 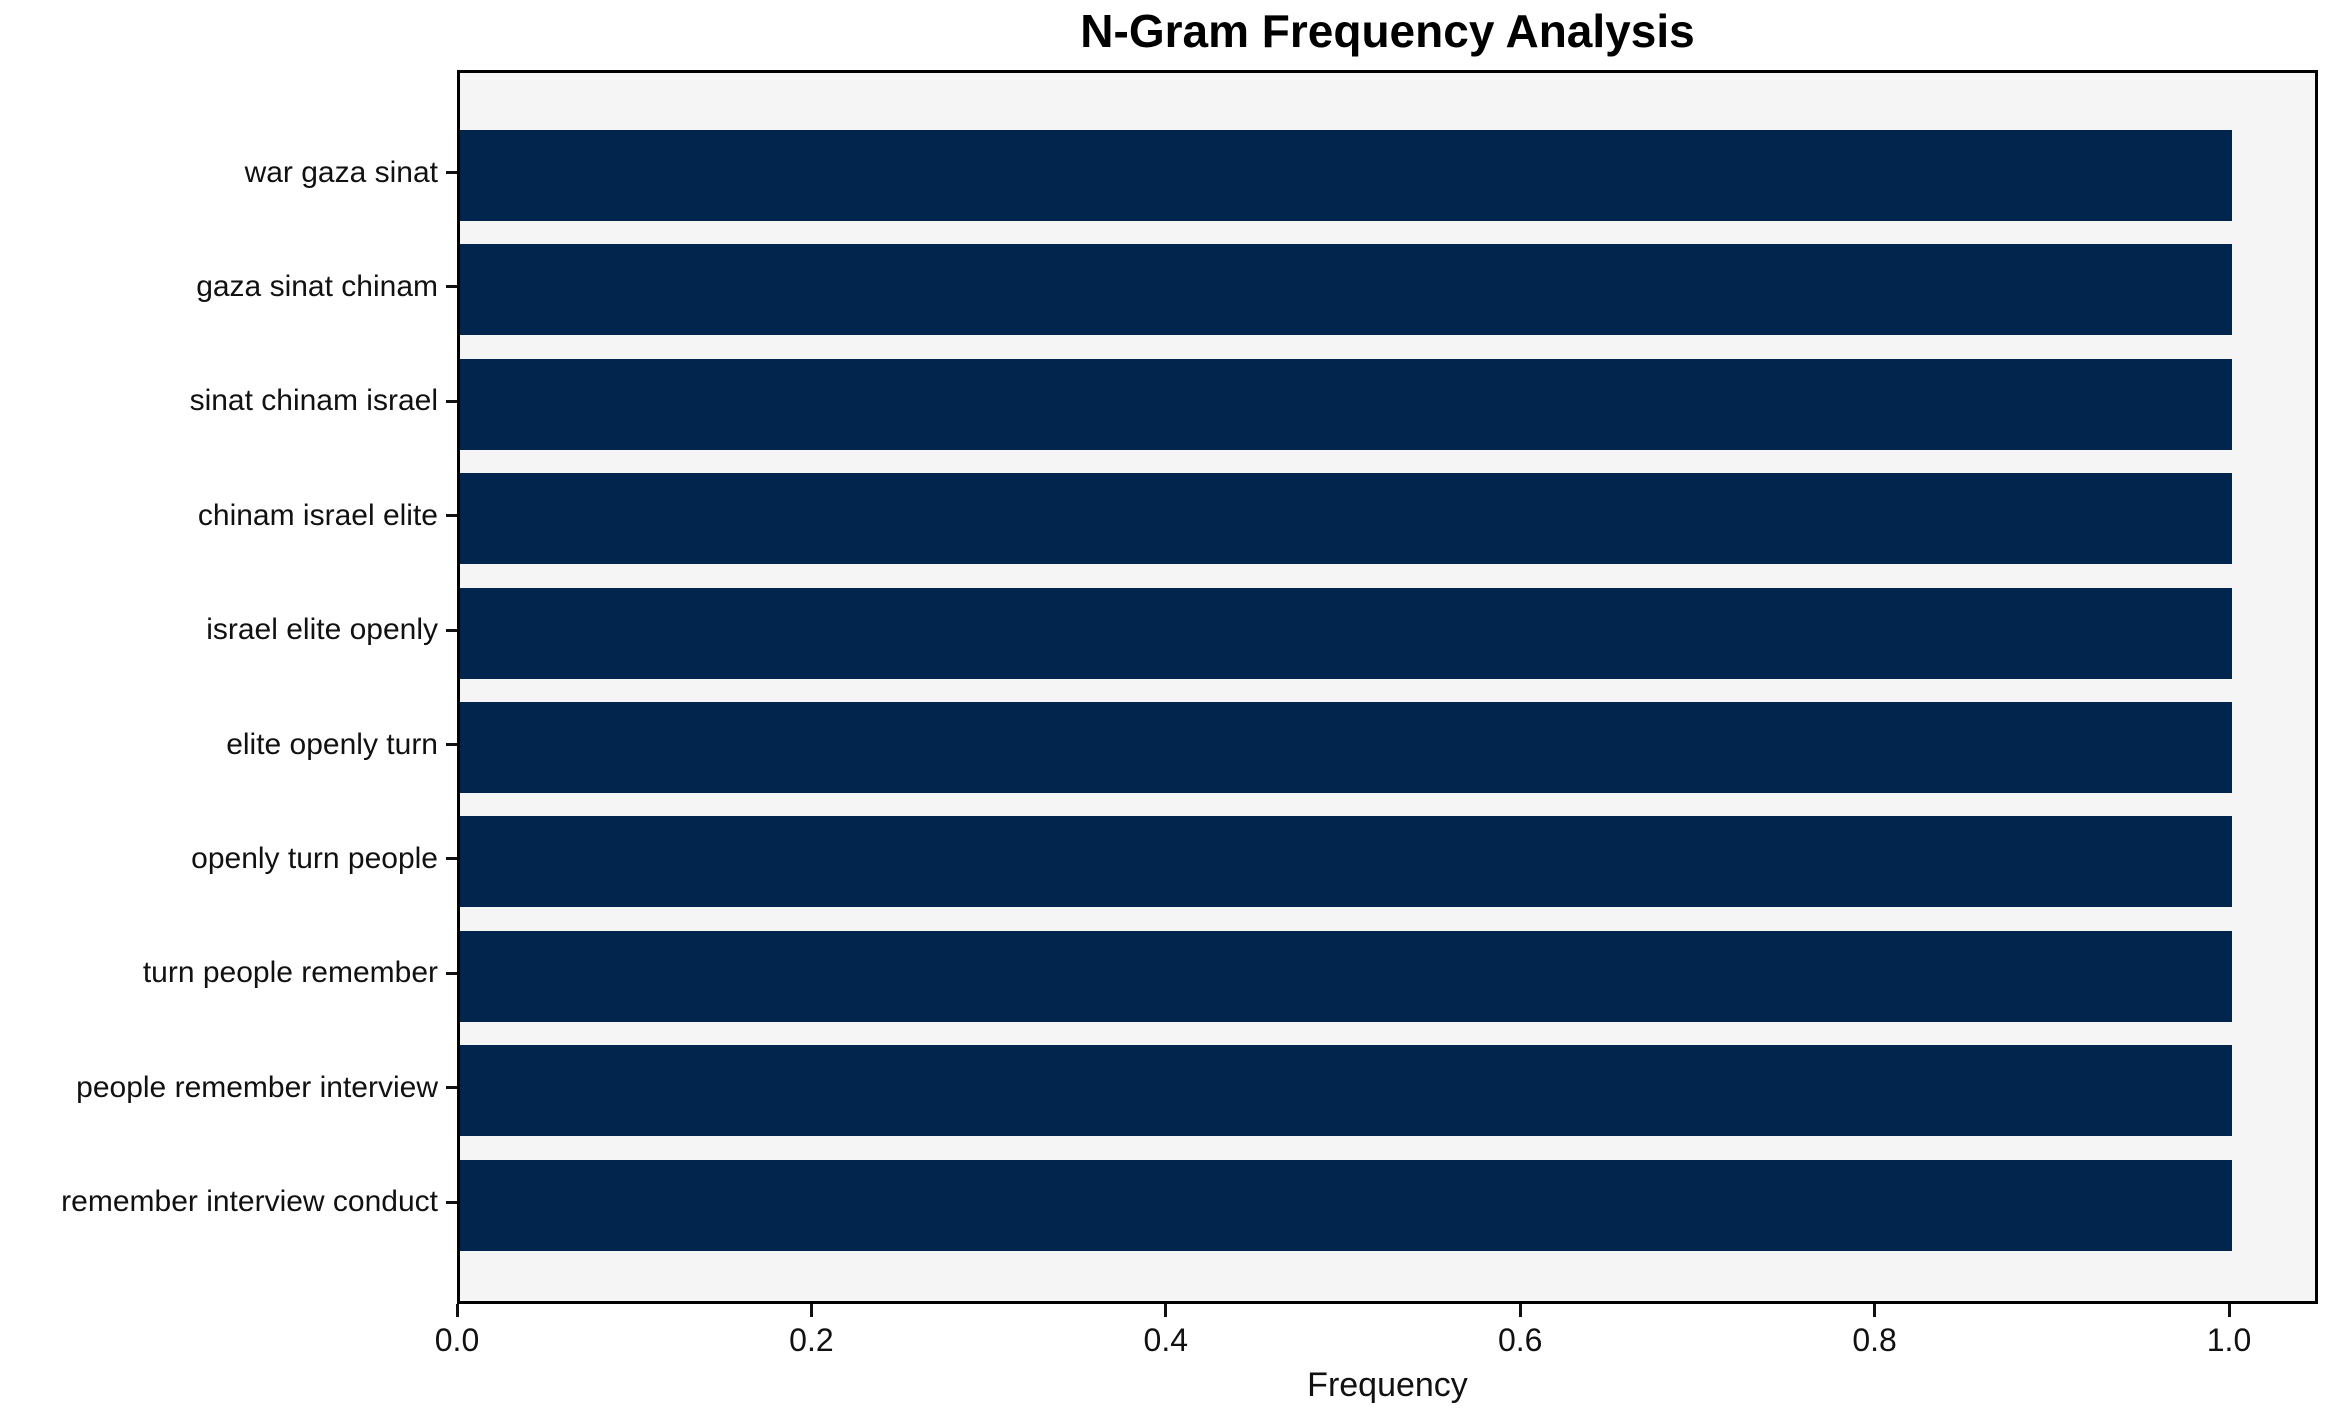 I want to click on x-tick-label: 0.2, so click(x=811, y=1340).